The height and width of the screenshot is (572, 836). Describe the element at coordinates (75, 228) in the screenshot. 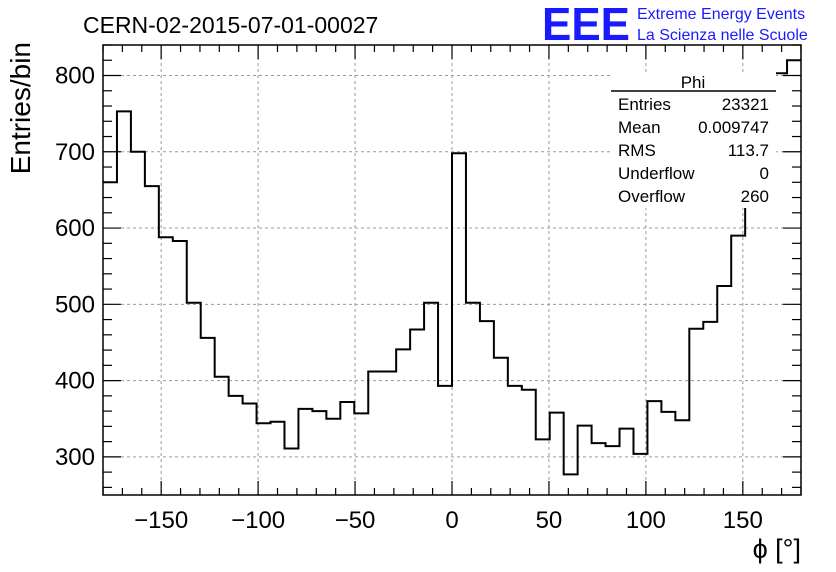

I see `y-tick-label: 600` at that location.